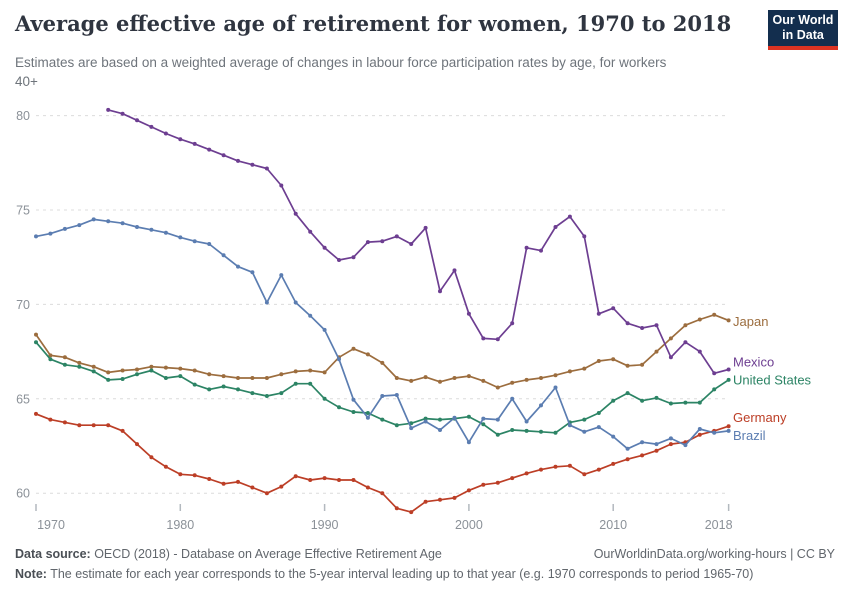  What do you see at coordinates (26, 81) in the screenshot?
I see `chart-subtitle-line2: 40+` at bounding box center [26, 81].